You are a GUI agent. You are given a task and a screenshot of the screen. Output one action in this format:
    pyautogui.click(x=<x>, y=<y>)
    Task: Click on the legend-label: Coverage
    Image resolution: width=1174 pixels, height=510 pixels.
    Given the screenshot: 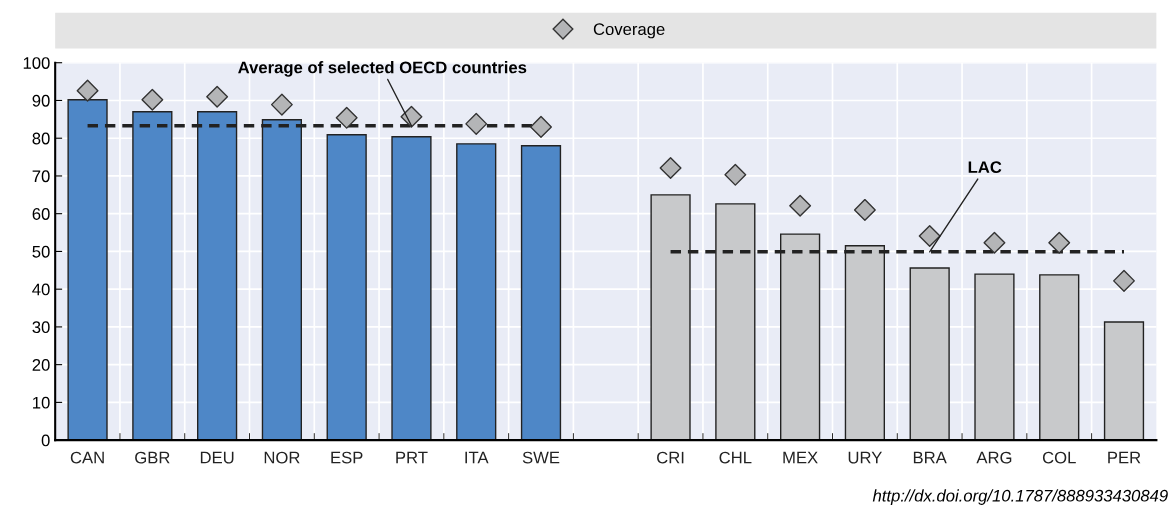 What is the action you would take?
    pyautogui.click(x=629, y=31)
    